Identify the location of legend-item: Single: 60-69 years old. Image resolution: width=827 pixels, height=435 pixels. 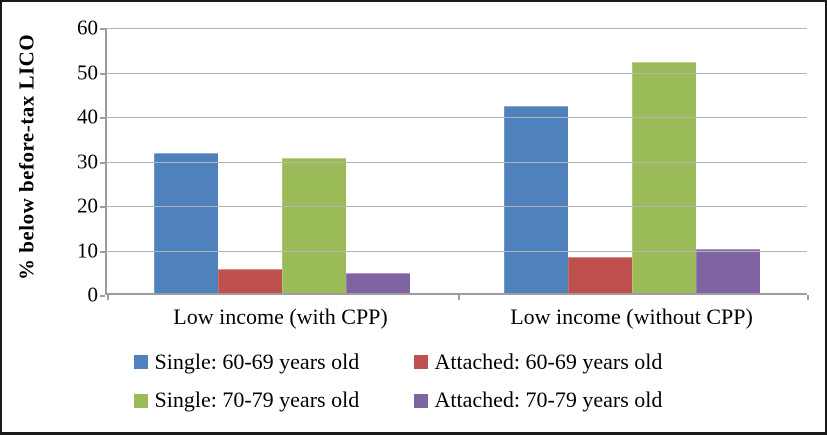
(273, 362).